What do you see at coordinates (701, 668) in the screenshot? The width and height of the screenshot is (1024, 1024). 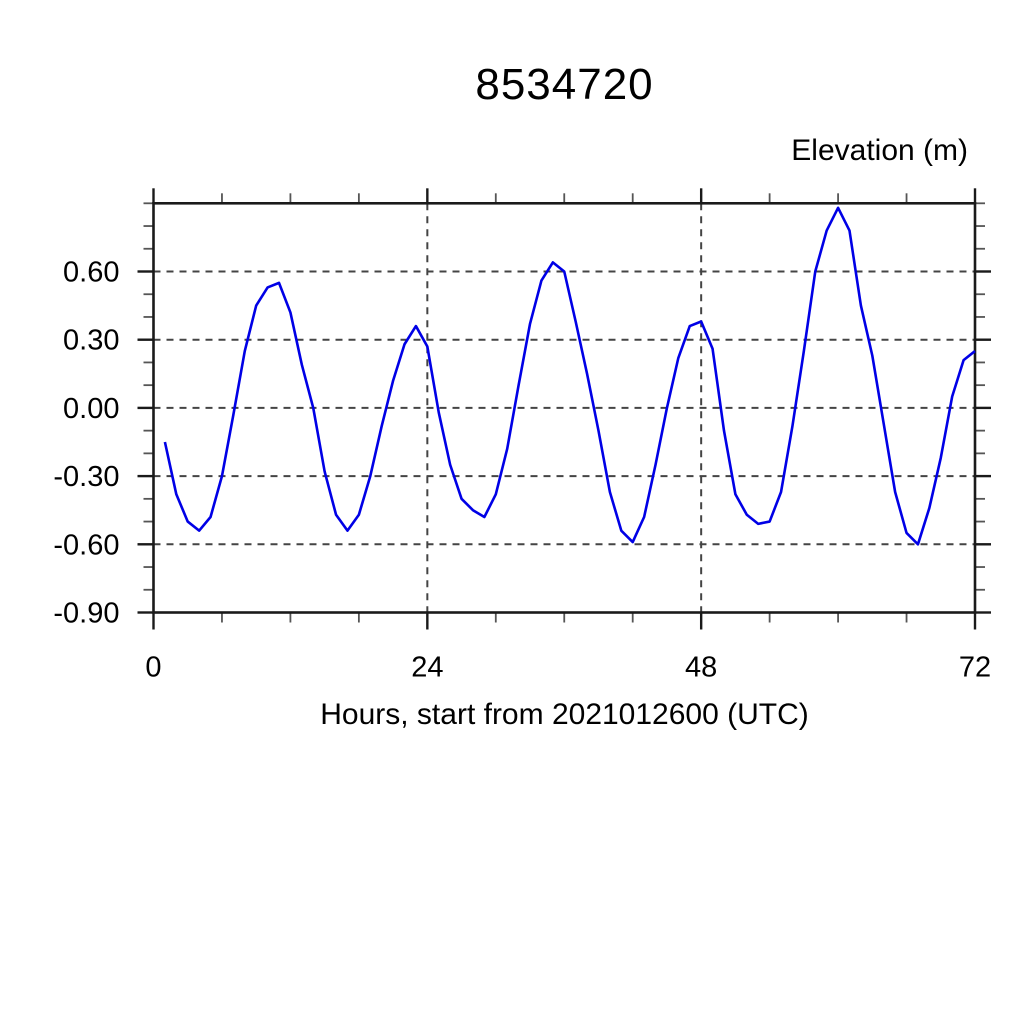 I see `x-tick-label: 48` at bounding box center [701, 668].